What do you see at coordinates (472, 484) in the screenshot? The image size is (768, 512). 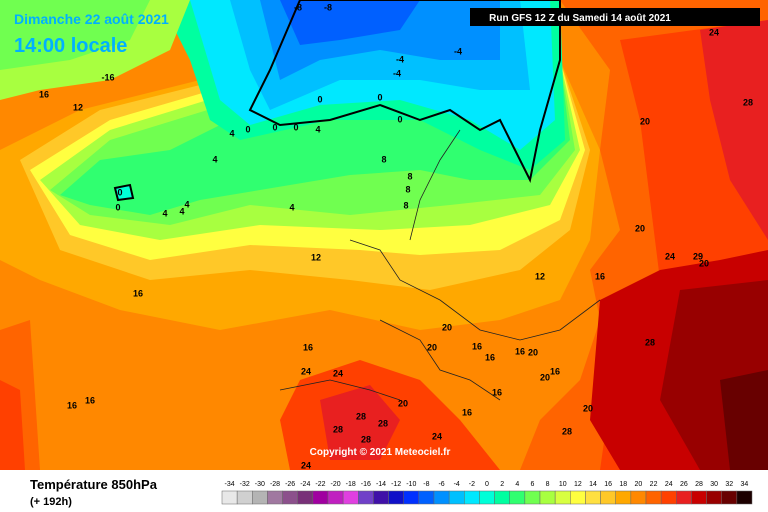 I see `scale-tick-label: -2` at bounding box center [472, 484].